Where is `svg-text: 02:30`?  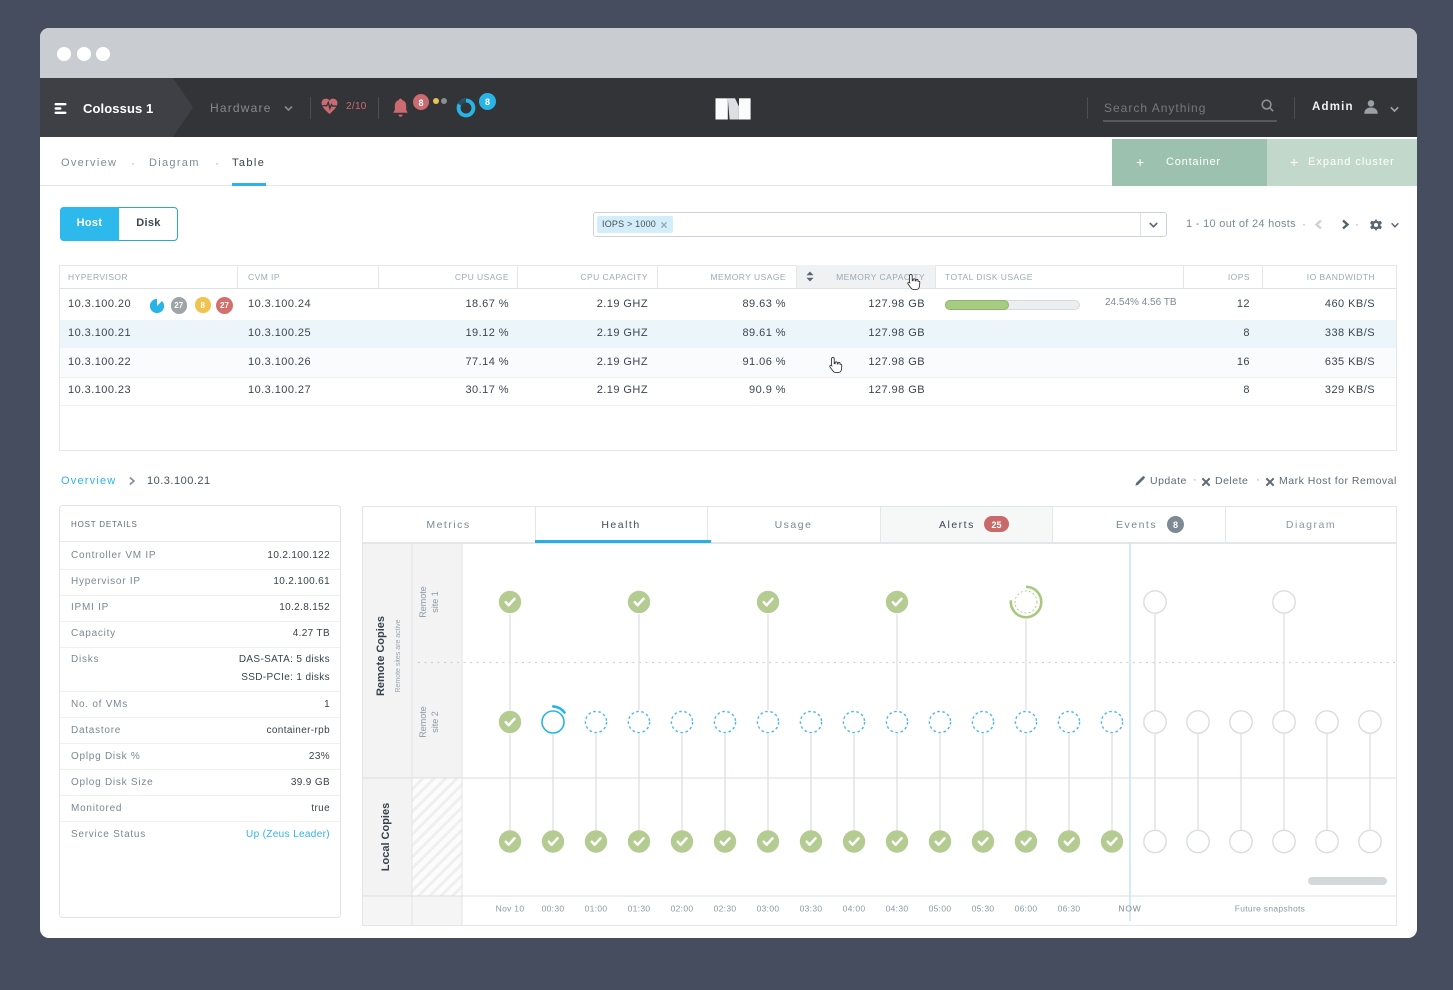 svg-text: 02:30 is located at coordinates (725, 909).